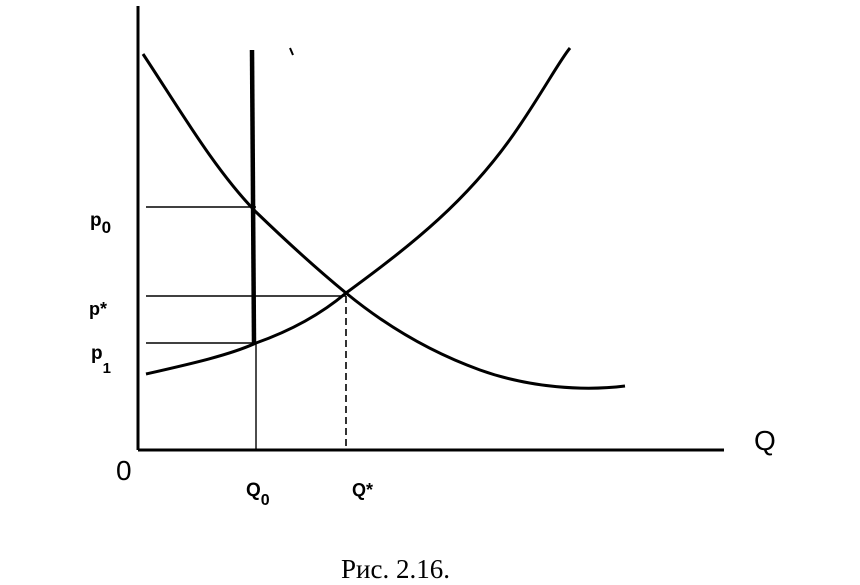 The width and height of the screenshot is (860, 585). What do you see at coordinates (253, 196) in the screenshot?
I see `quota-line` at bounding box center [253, 196].